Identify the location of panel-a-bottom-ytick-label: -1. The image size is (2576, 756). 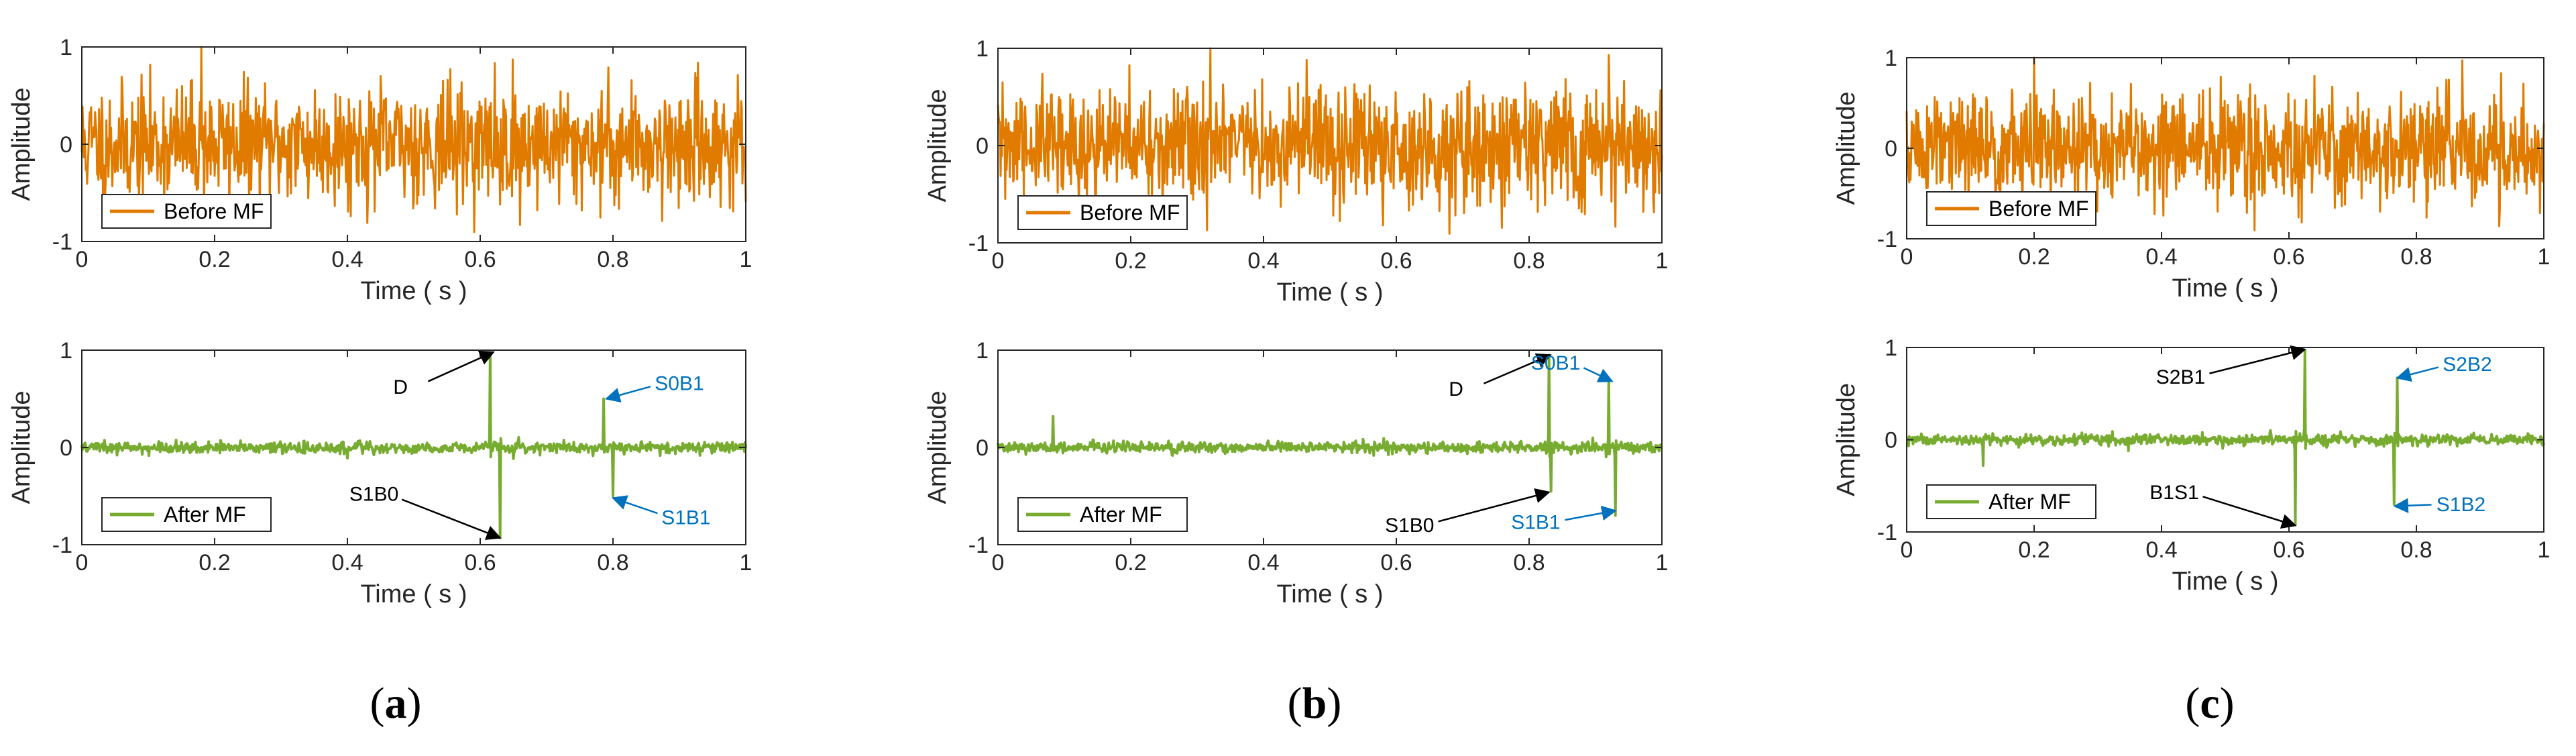
(62, 545).